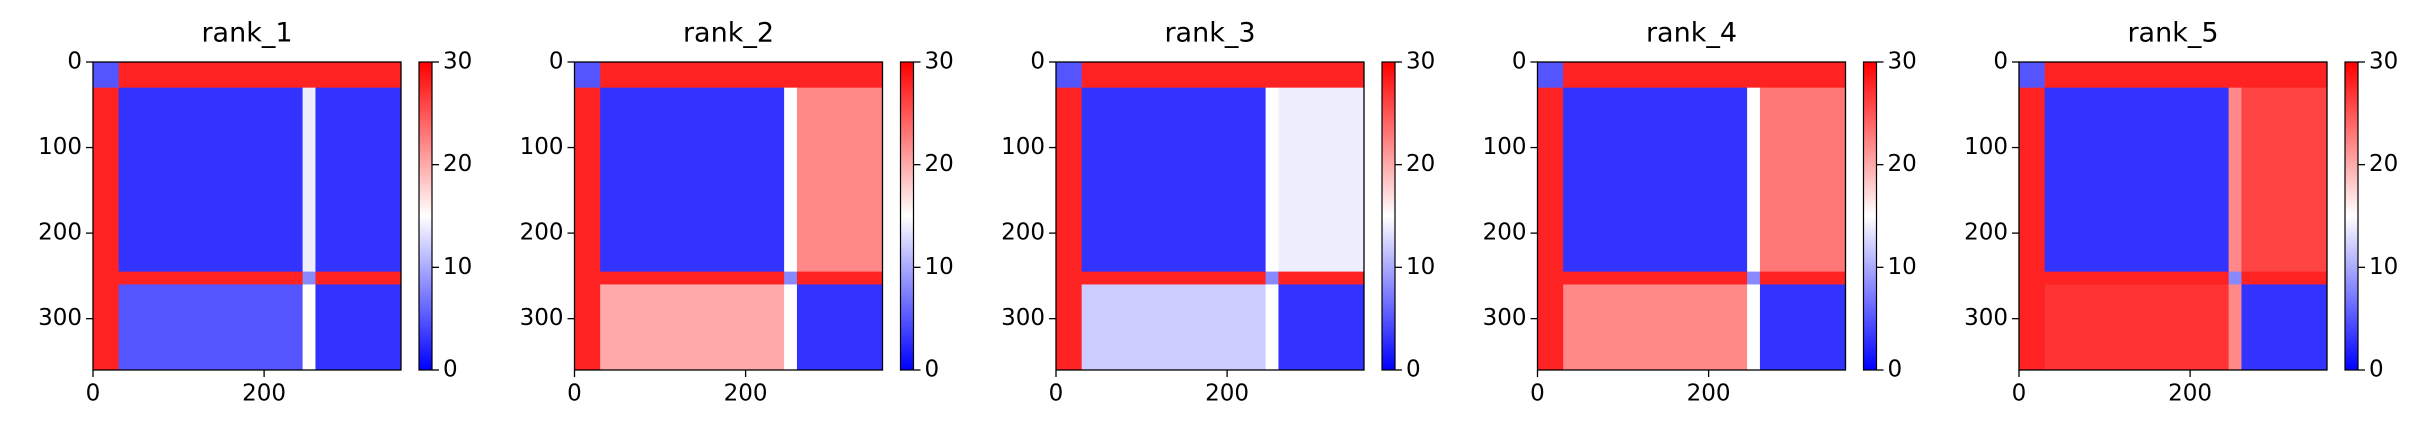 This screenshot has height=438, width=2435. I want to click on chart-title: rank_1, so click(246, 33).